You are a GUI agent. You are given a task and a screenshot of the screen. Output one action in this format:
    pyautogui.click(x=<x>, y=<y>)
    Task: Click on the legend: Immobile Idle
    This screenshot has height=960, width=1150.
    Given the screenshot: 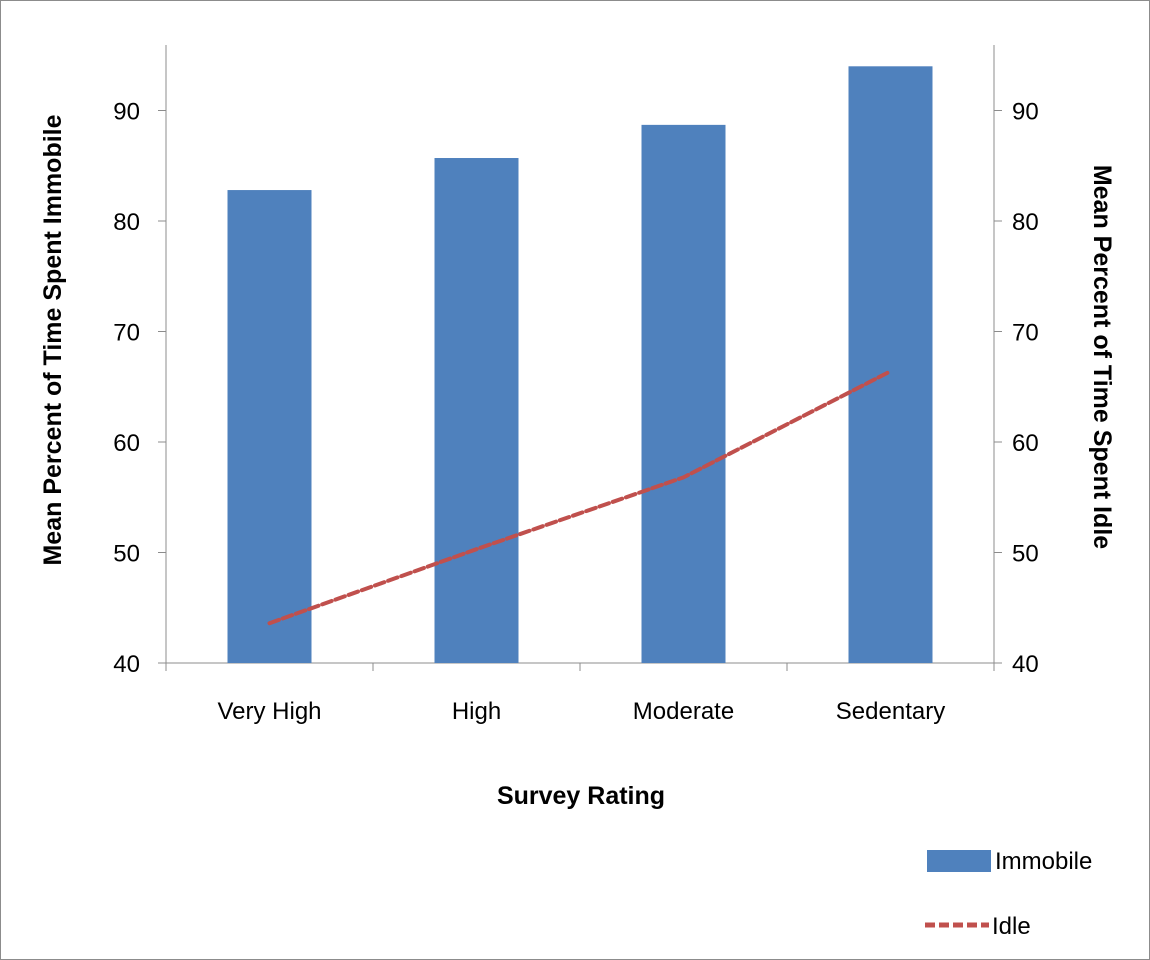 What is the action you would take?
    pyautogui.click(x=1008, y=894)
    